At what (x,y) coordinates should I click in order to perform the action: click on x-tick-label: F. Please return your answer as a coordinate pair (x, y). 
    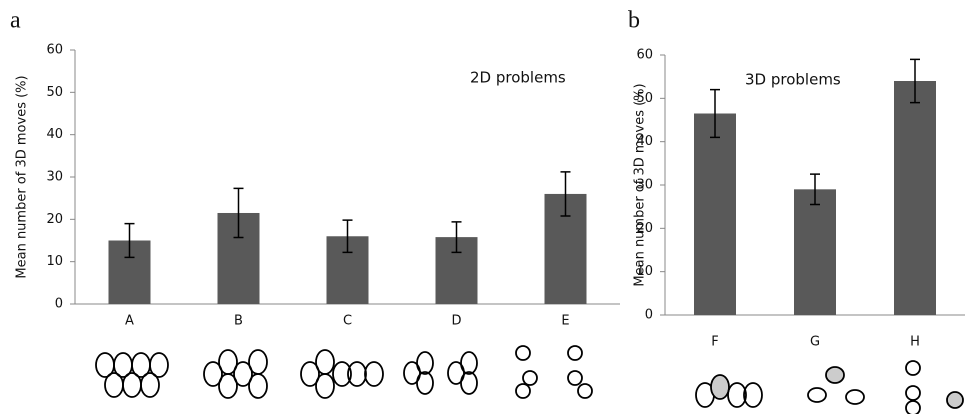
    Looking at the image, I should click on (714, 342).